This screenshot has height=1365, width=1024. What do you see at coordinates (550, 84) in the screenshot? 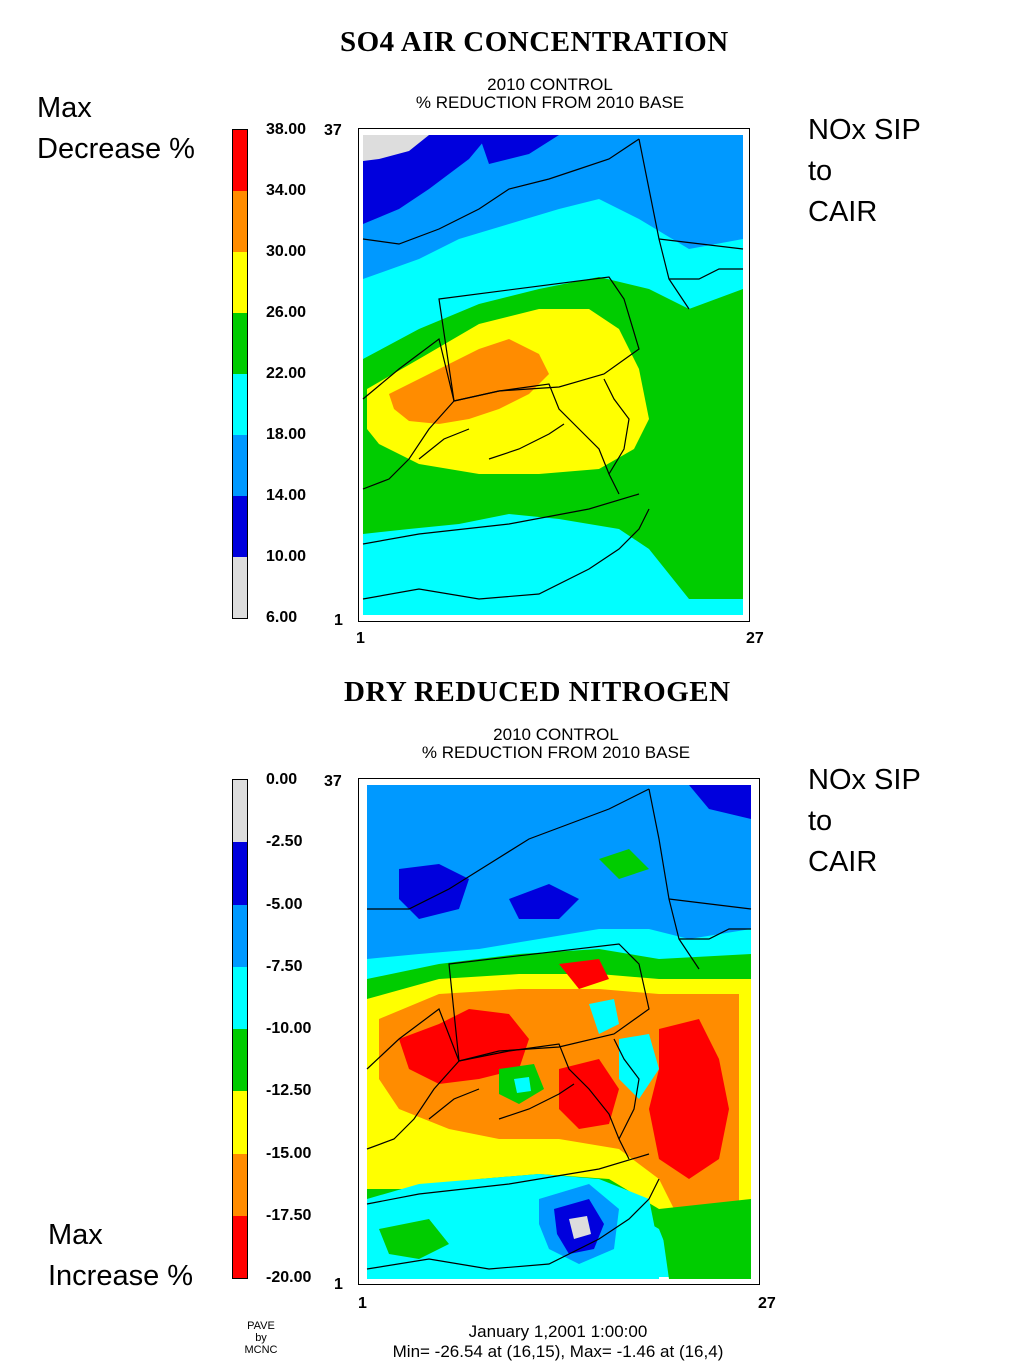
I see `panel1-subtitle-line1: 2010 CONTROL` at bounding box center [550, 84].